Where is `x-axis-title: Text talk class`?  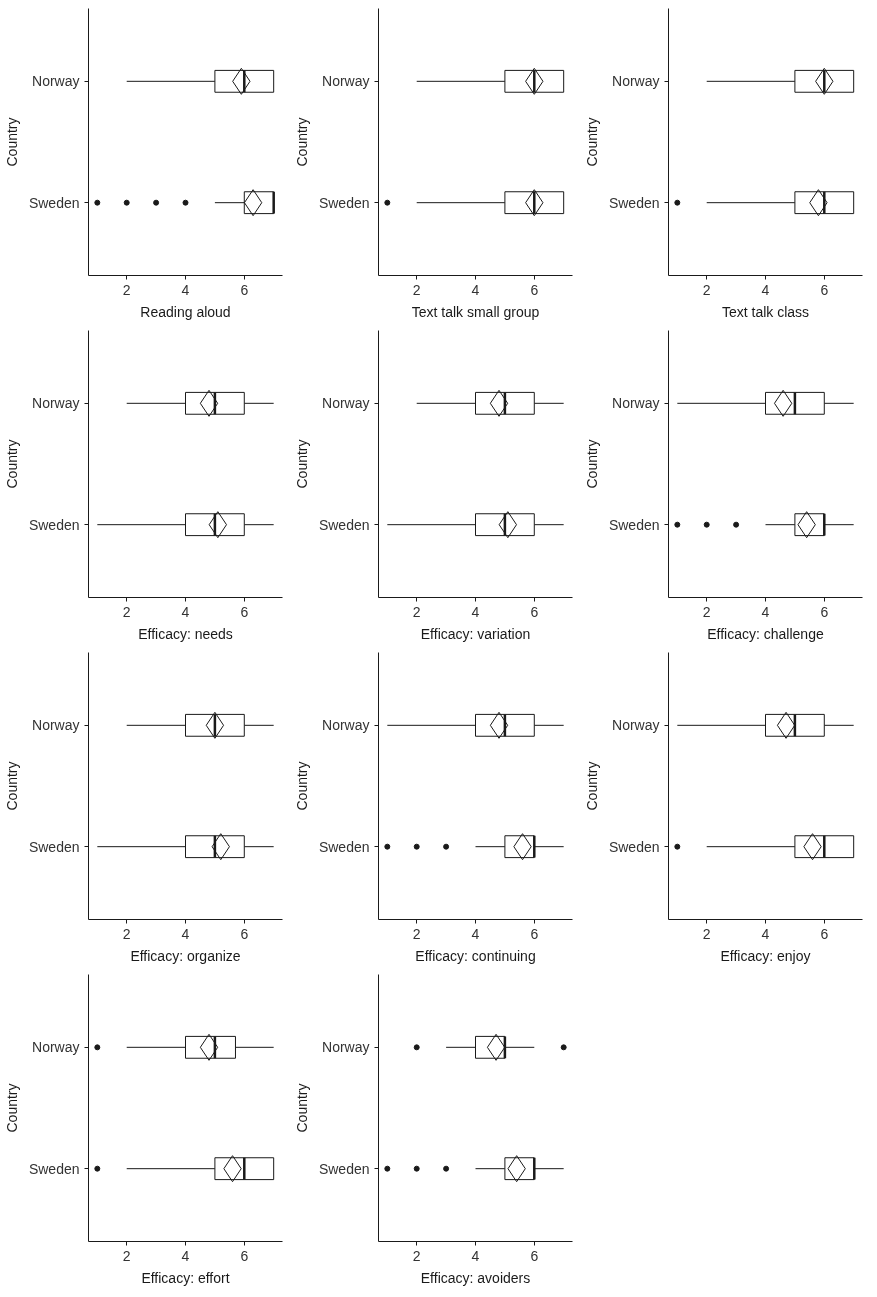
x-axis-title: Text talk class is located at coordinates (765, 311).